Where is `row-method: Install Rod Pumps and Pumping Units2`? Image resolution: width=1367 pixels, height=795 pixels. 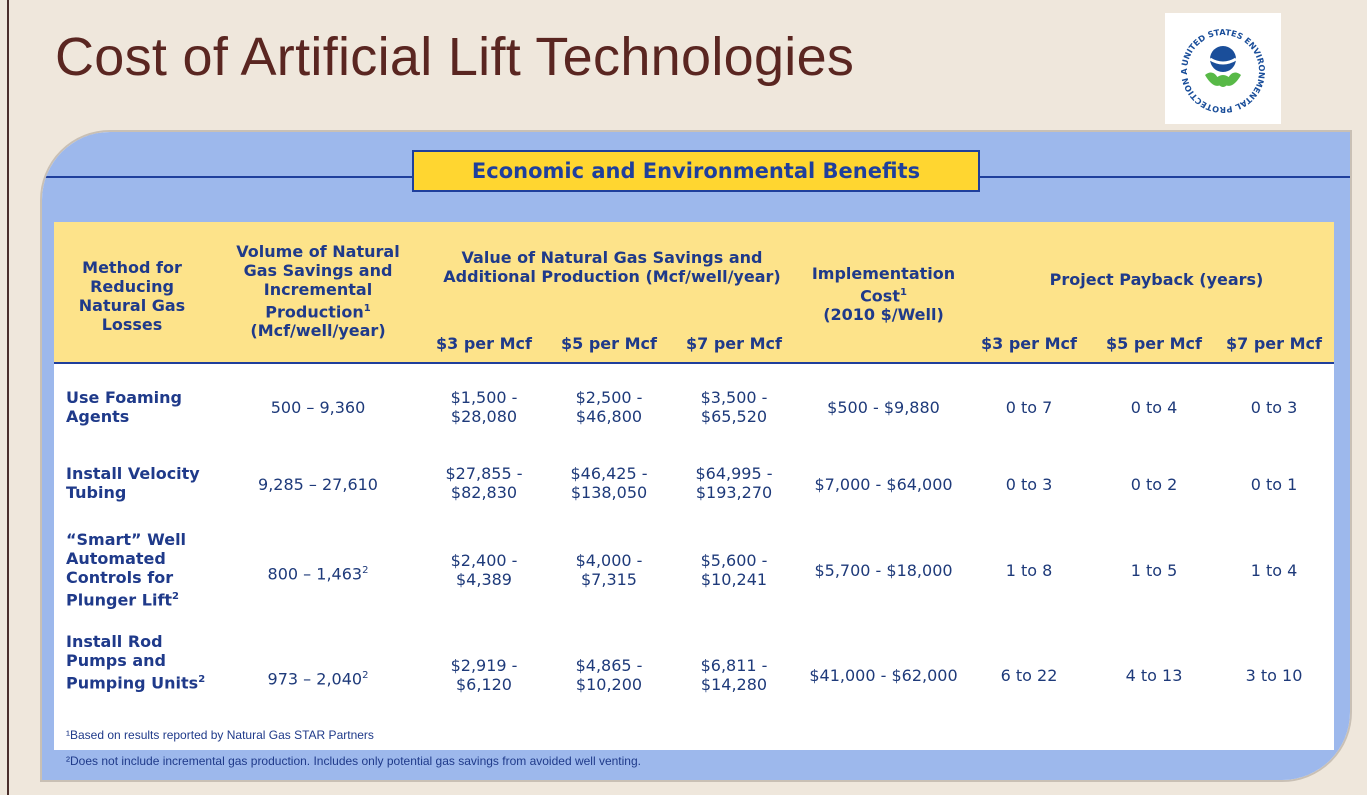
row-method: Install Rod Pumps and Pumping Units2 is located at coordinates (136, 662).